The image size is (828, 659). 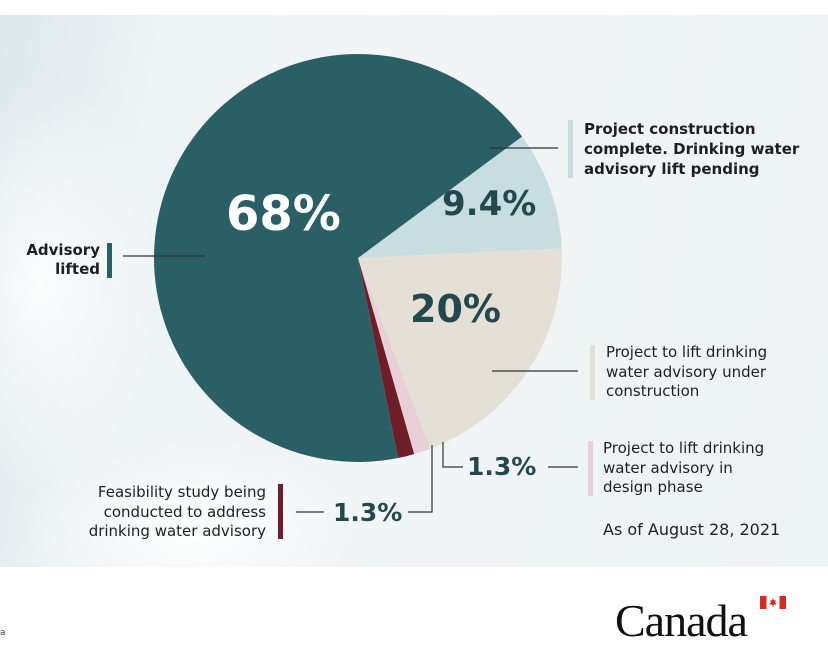 I want to click on water-splash-left, so click(x=80, y=285).